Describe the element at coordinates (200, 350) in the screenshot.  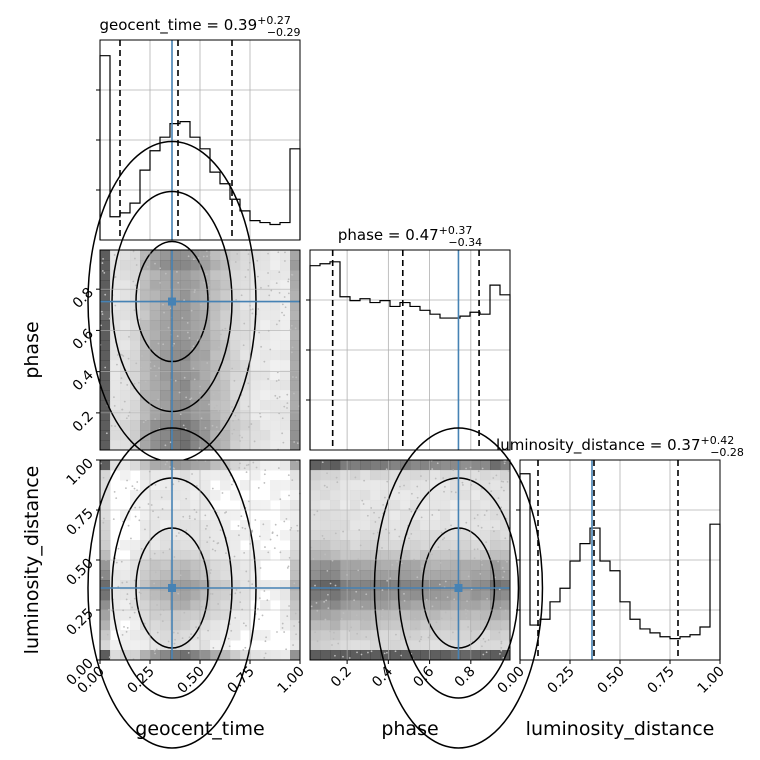
I see `panel-frame` at that location.